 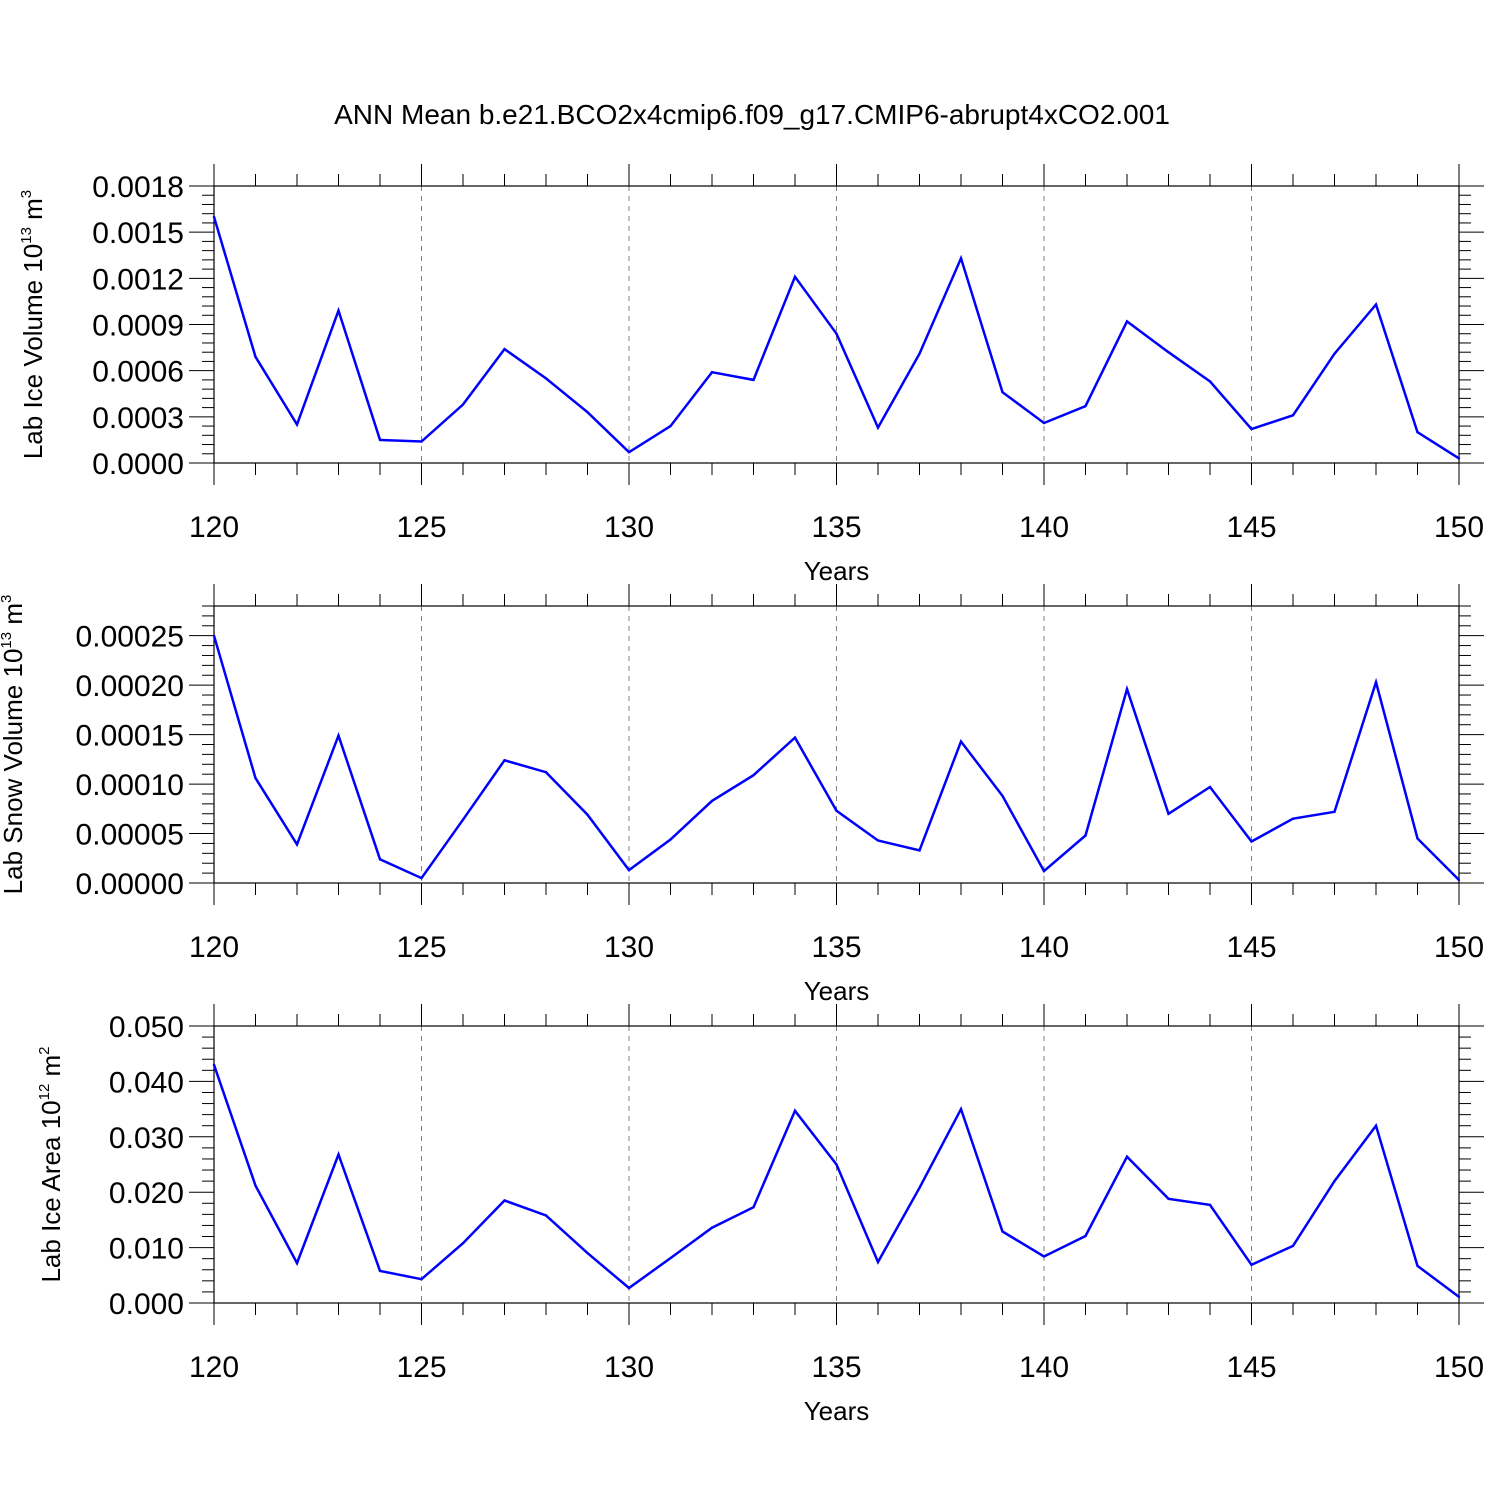 What do you see at coordinates (146, 1249) in the screenshot?
I see `y-tick-label: 0.010` at bounding box center [146, 1249].